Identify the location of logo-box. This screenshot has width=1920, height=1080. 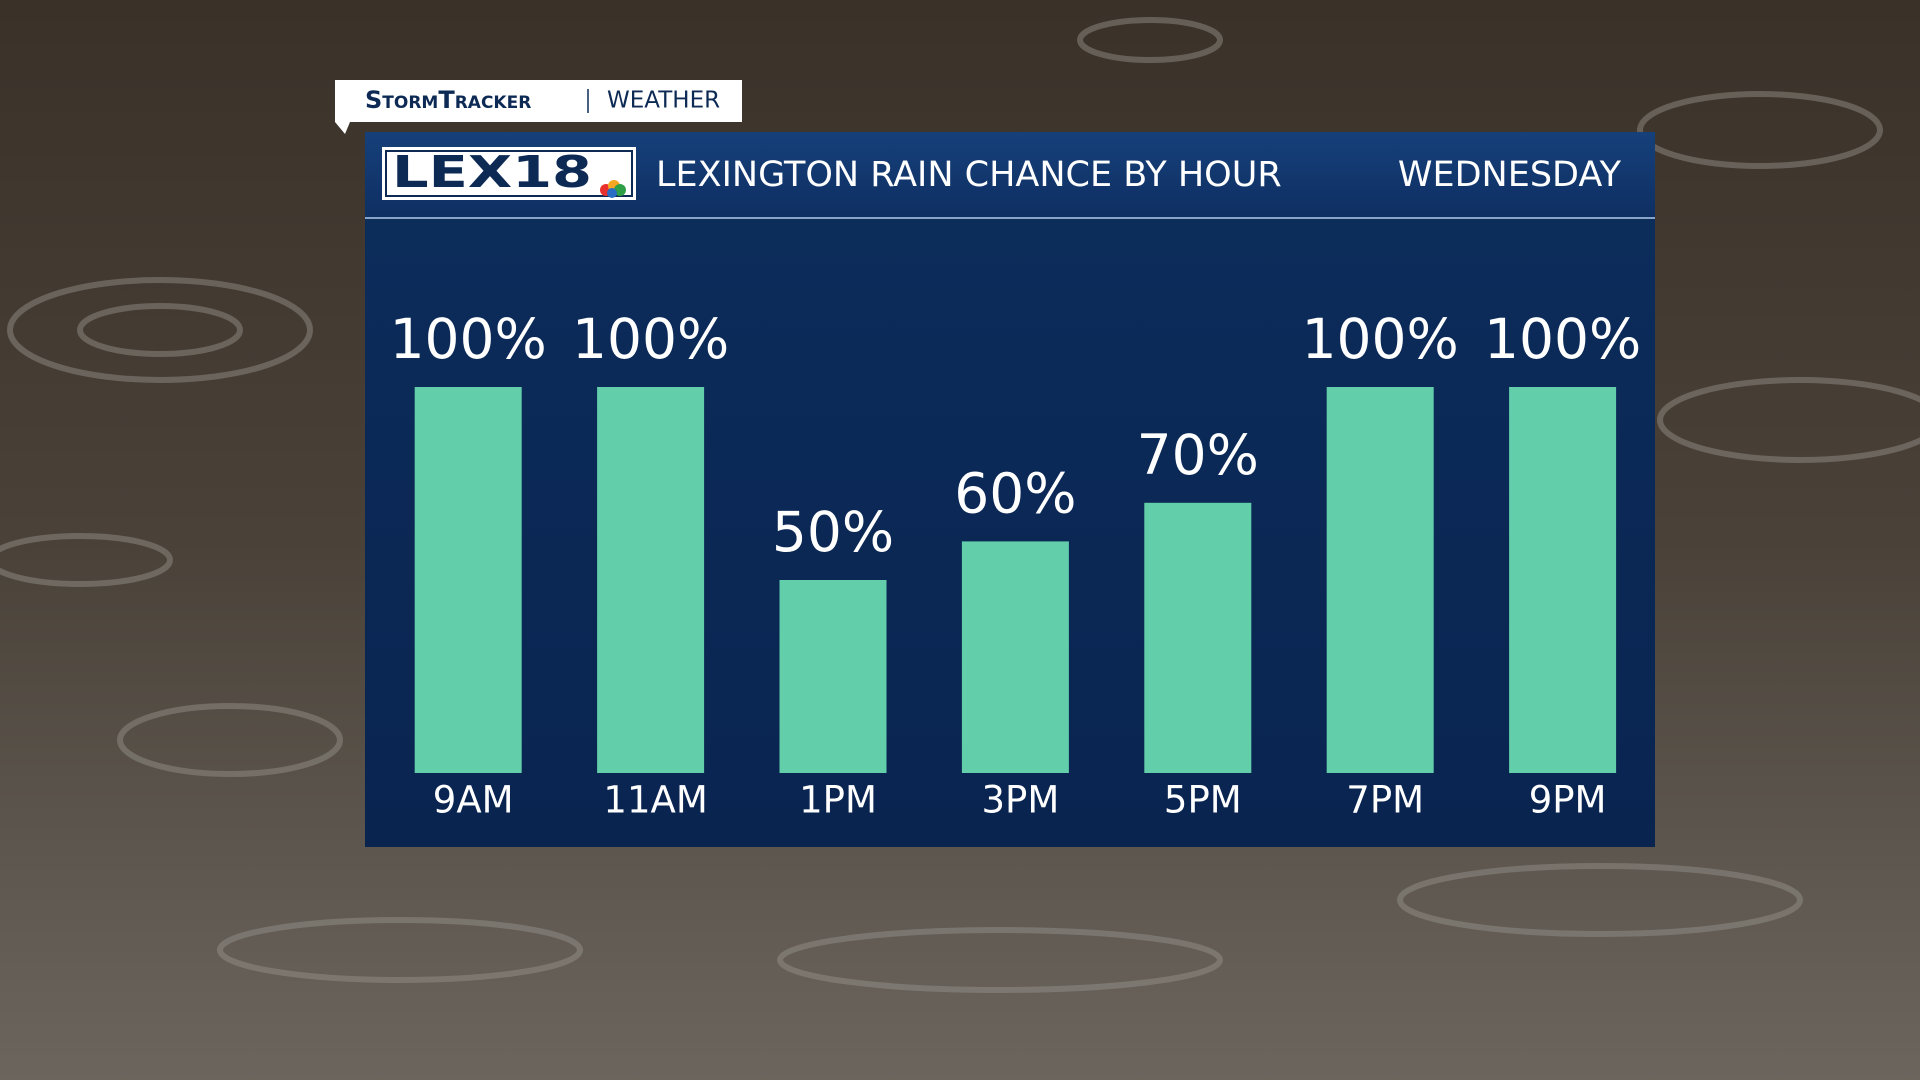
(509, 173).